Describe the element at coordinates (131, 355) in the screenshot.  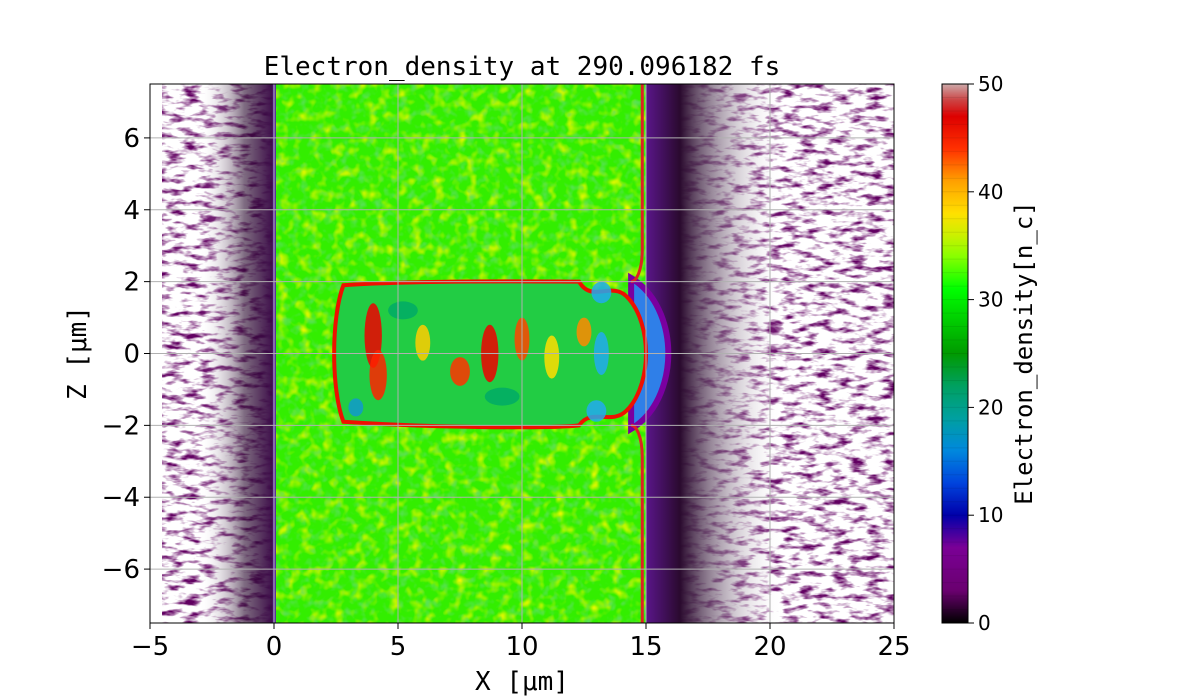
I see `y-tick-label: 0` at that location.